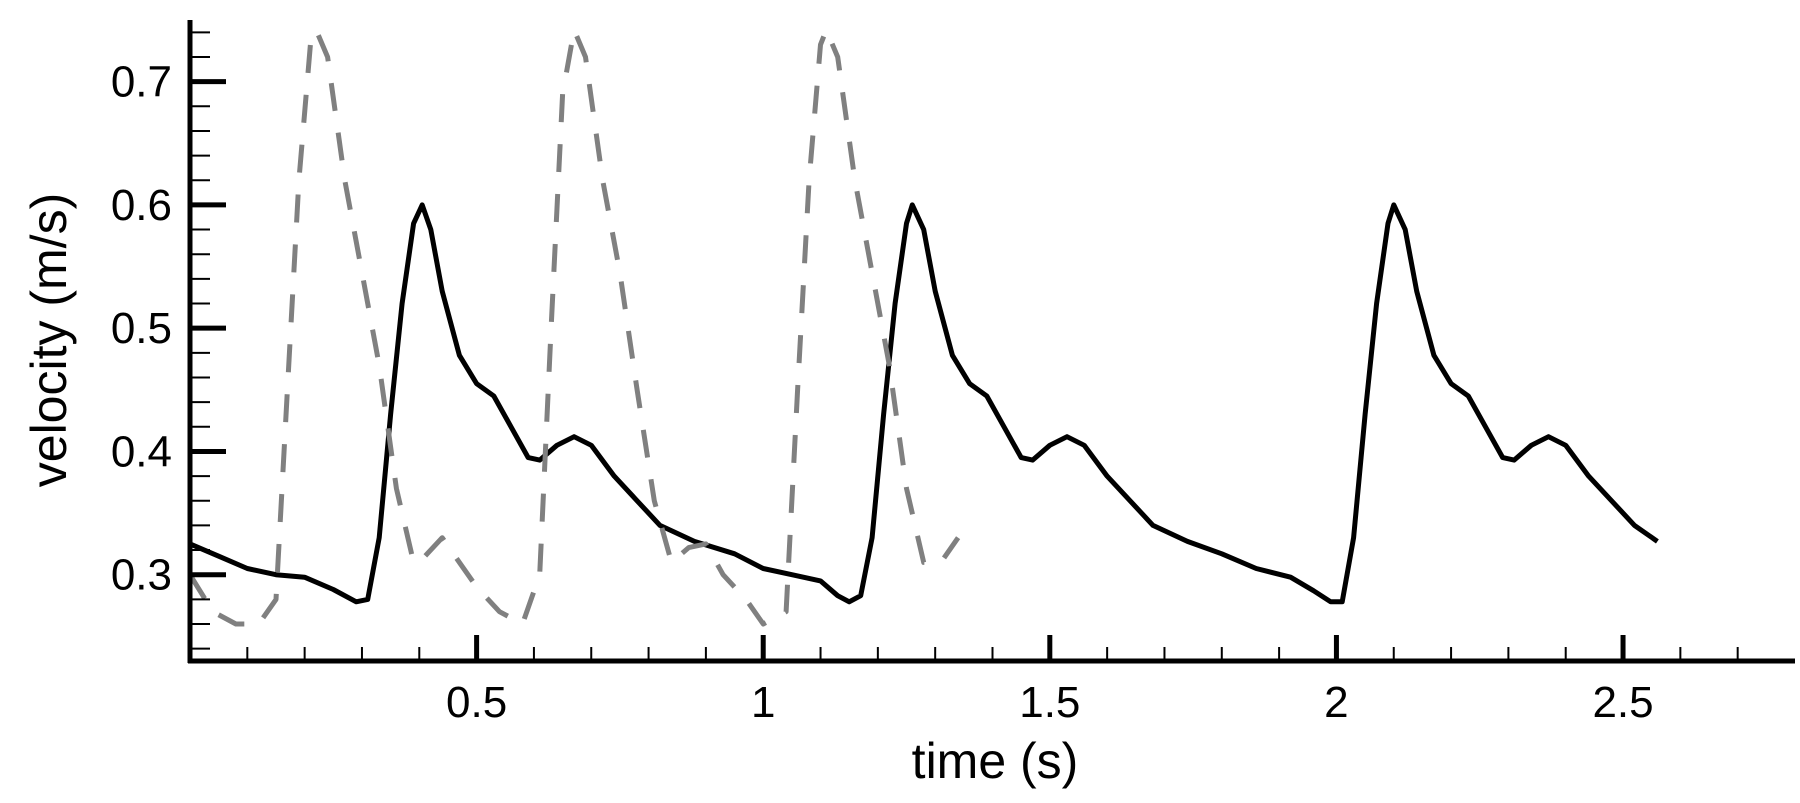  Describe the element at coordinates (141, 82) in the screenshot. I see `y-tick-label: 0.7` at that location.